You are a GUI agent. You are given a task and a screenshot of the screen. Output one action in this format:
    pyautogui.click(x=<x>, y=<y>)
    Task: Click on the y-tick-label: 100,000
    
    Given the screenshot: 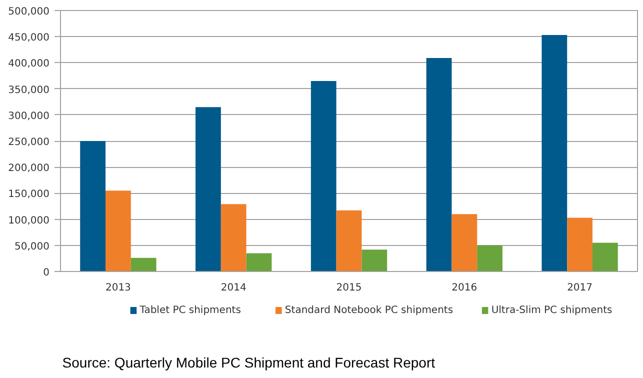 What is the action you would take?
    pyautogui.click(x=29, y=220)
    